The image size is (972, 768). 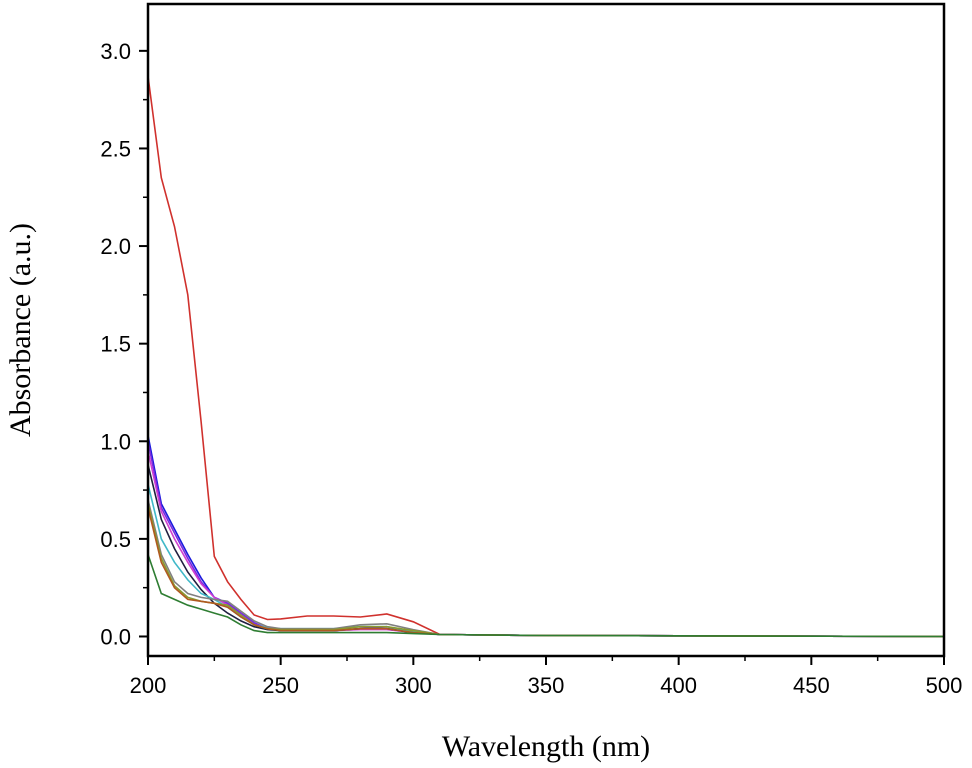 What do you see at coordinates (115, 51) in the screenshot?
I see `y-tick-label: 3.0` at bounding box center [115, 51].